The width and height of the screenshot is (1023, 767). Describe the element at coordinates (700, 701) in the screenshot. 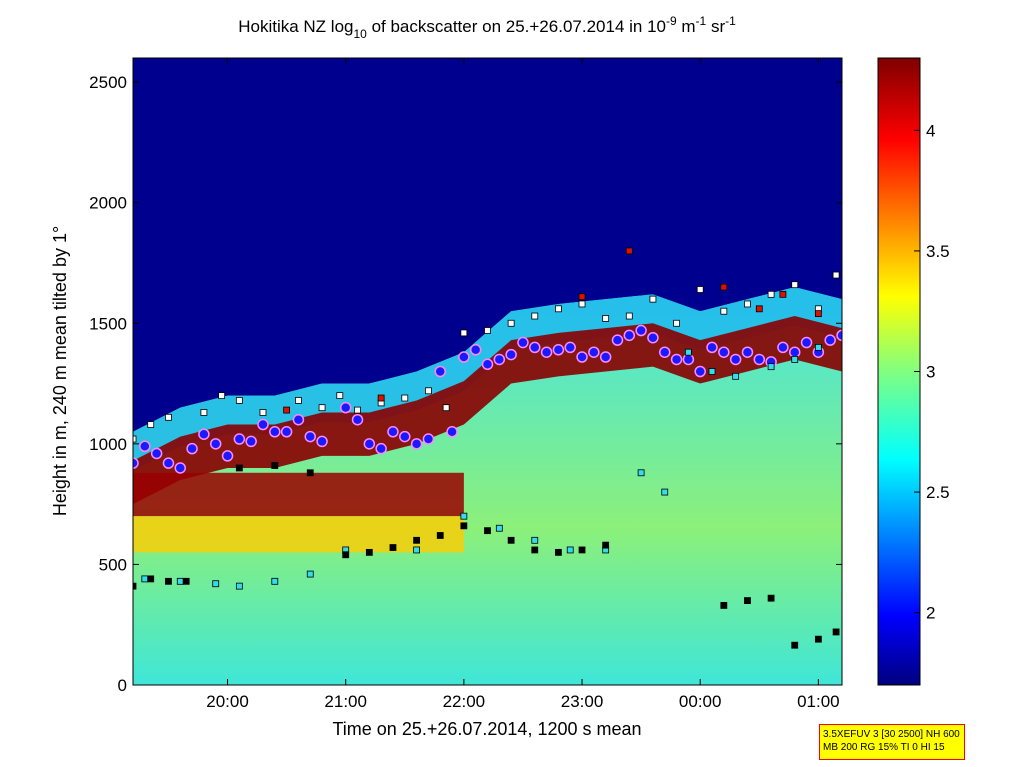

I see `x-tick-label: 00:00` at that location.